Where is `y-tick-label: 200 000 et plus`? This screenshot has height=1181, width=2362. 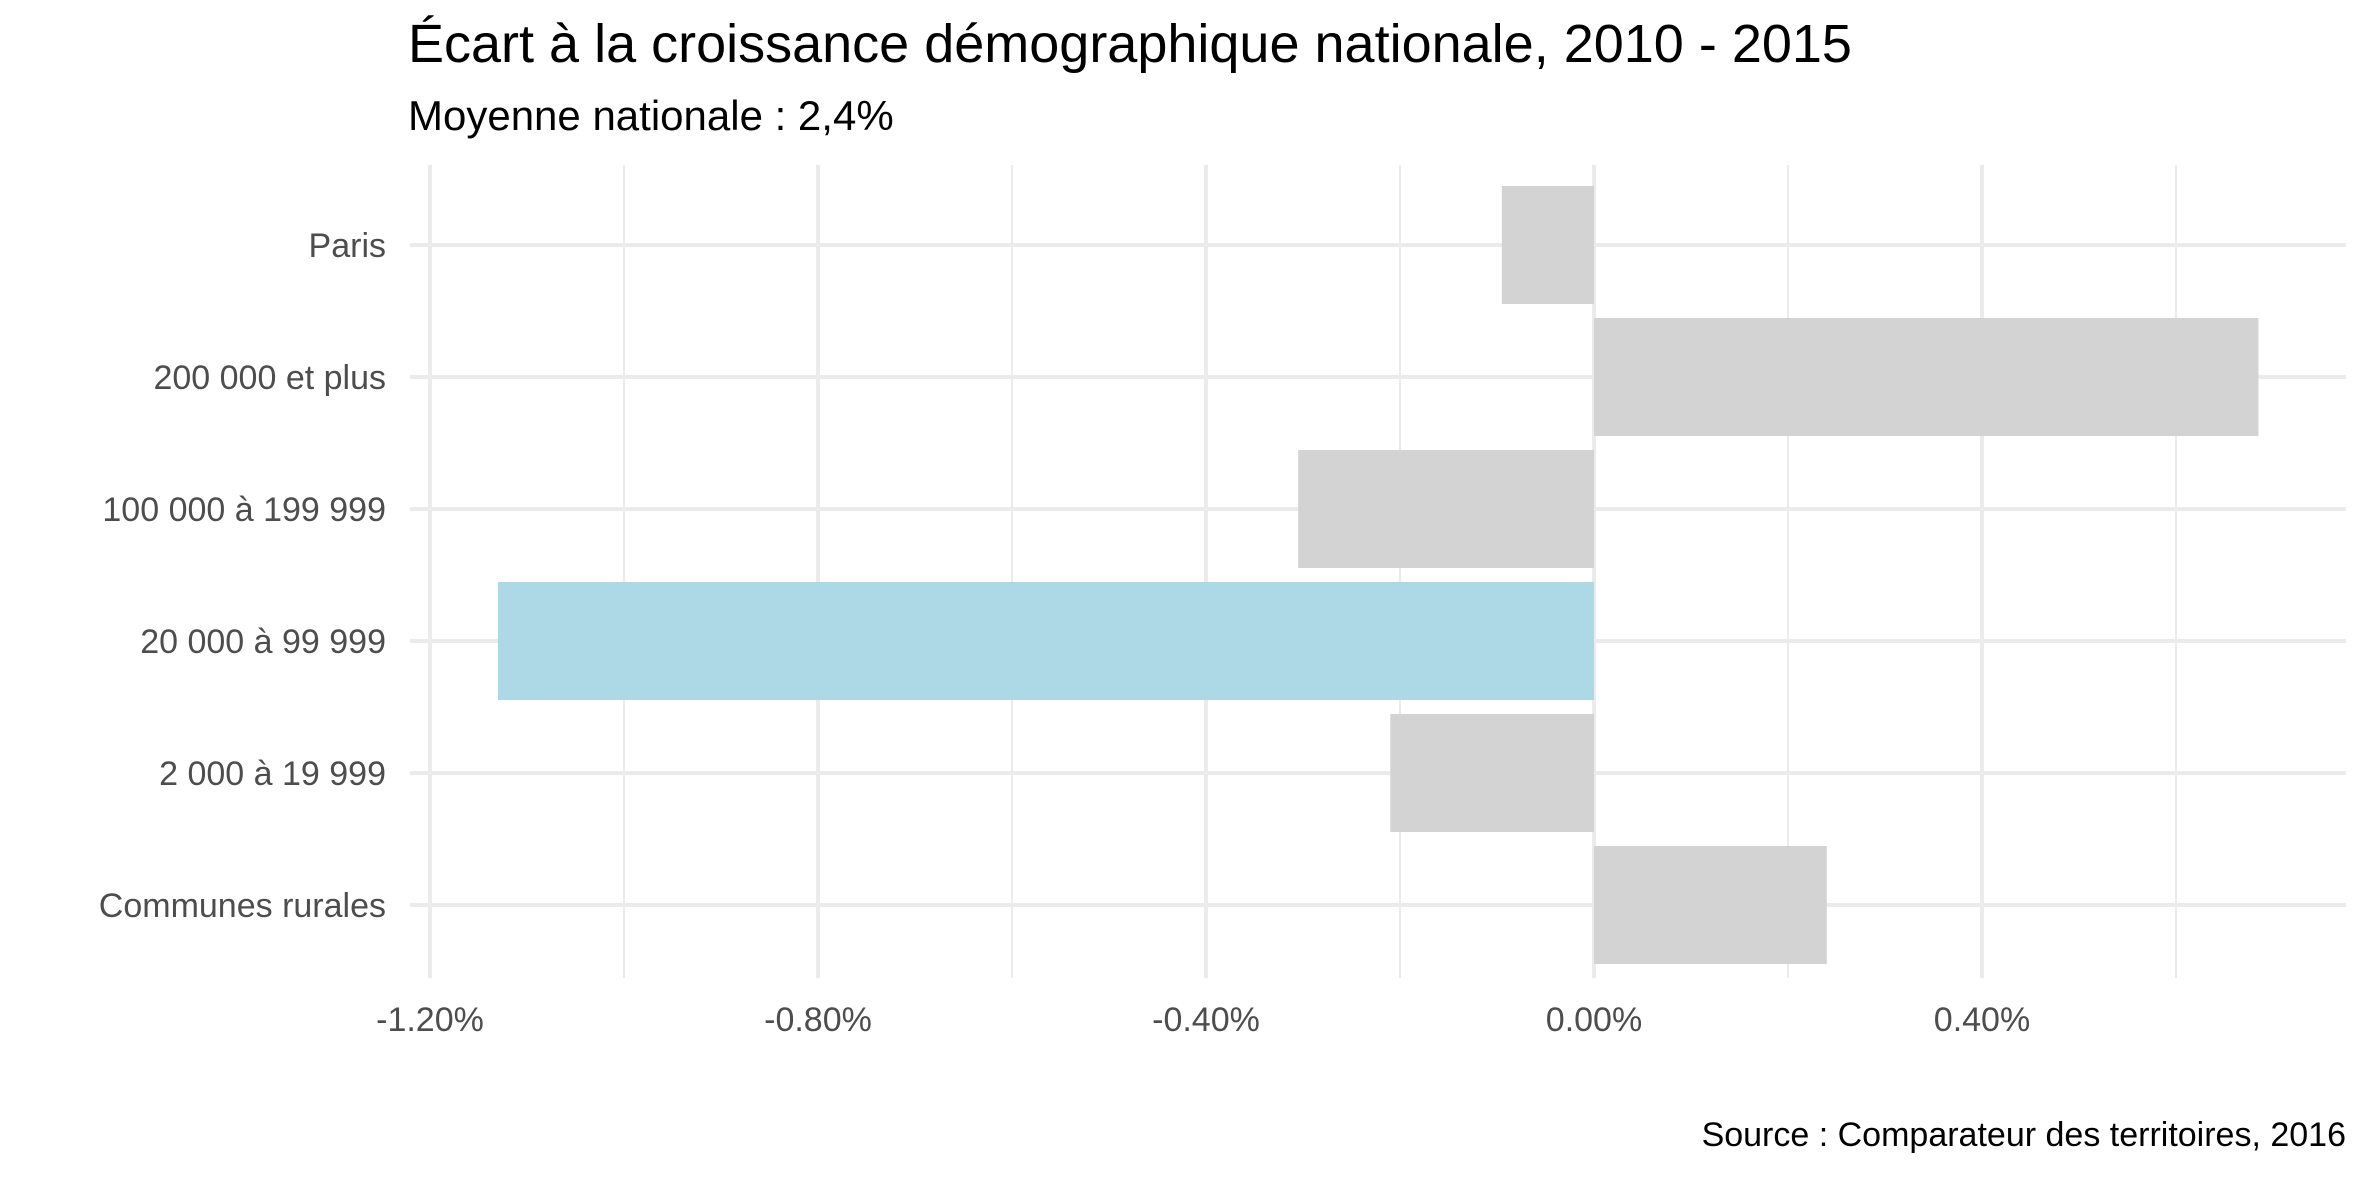 y-tick-label: 200 000 et plus is located at coordinates (269, 378).